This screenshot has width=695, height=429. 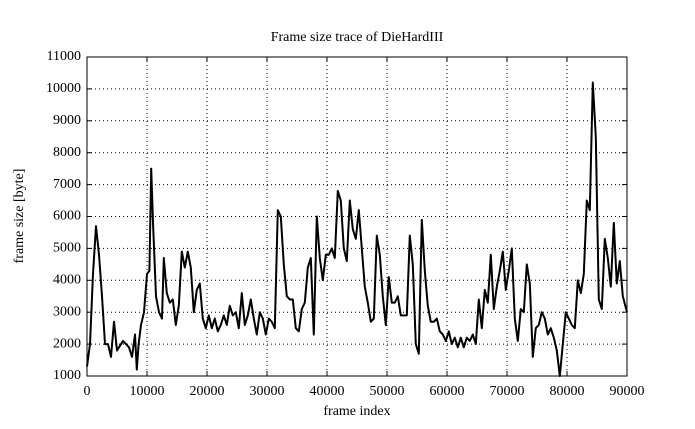 I want to click on y-tick-label: 2000, so click(x=67, y=343).